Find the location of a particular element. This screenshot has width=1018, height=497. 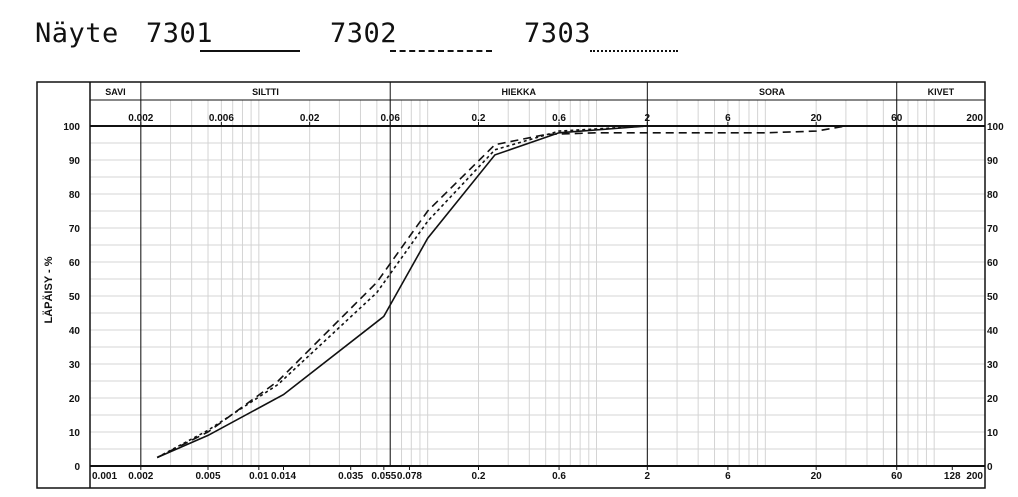

y-tick-label-right: 30 is located at coordinates (993, 365).